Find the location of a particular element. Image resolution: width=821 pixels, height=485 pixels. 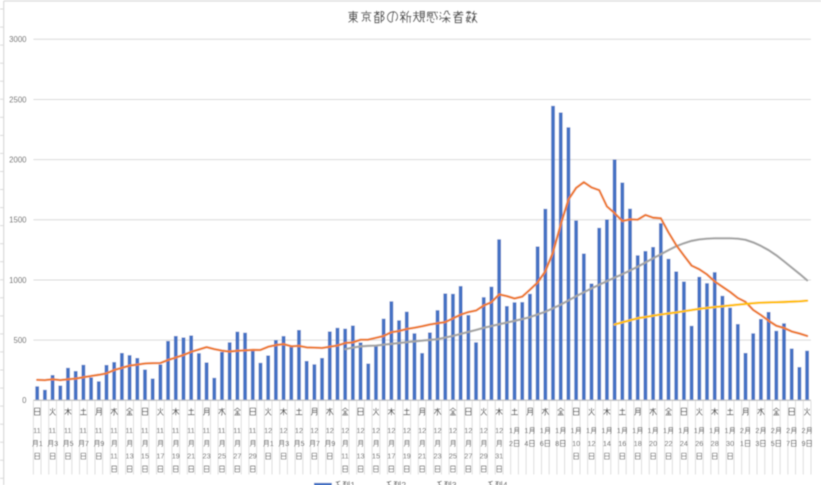

svg-text: 1500 is located at coordinates (18, 220).